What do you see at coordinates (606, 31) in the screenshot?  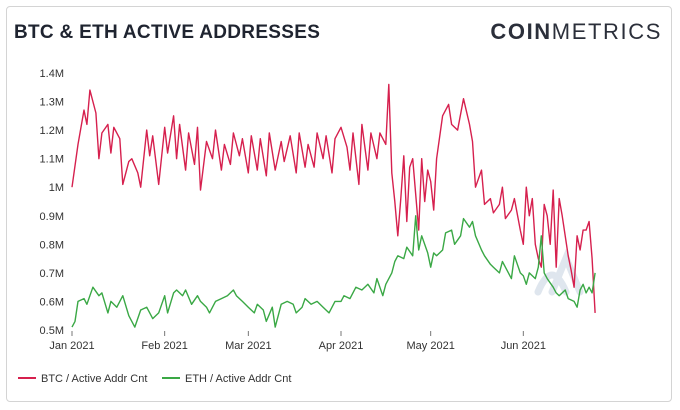 I see `brand-logo-light: METRICS` at bounding box center [606, 31].